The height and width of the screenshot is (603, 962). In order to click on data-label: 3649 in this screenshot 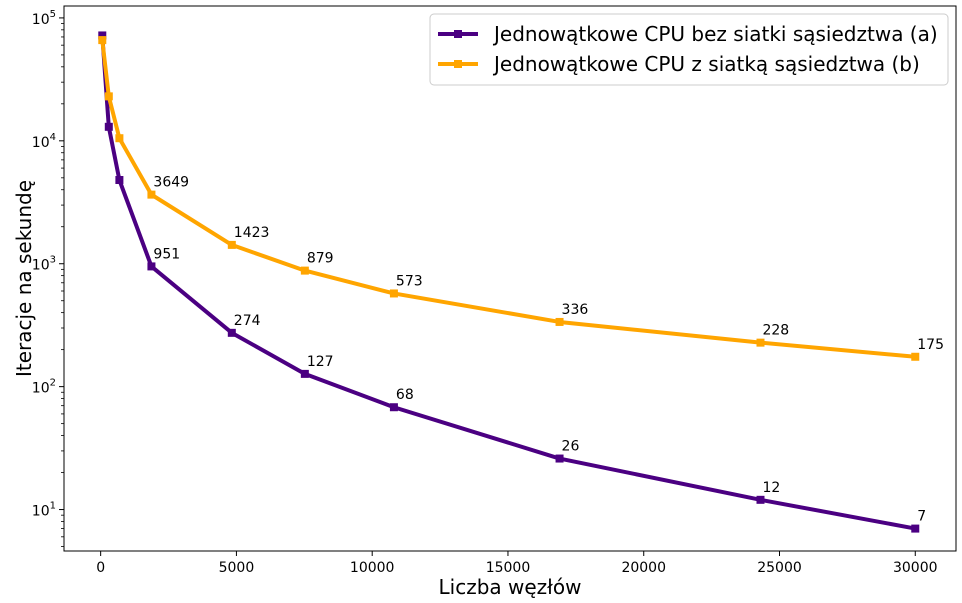, I will do `click(171, 183)`.